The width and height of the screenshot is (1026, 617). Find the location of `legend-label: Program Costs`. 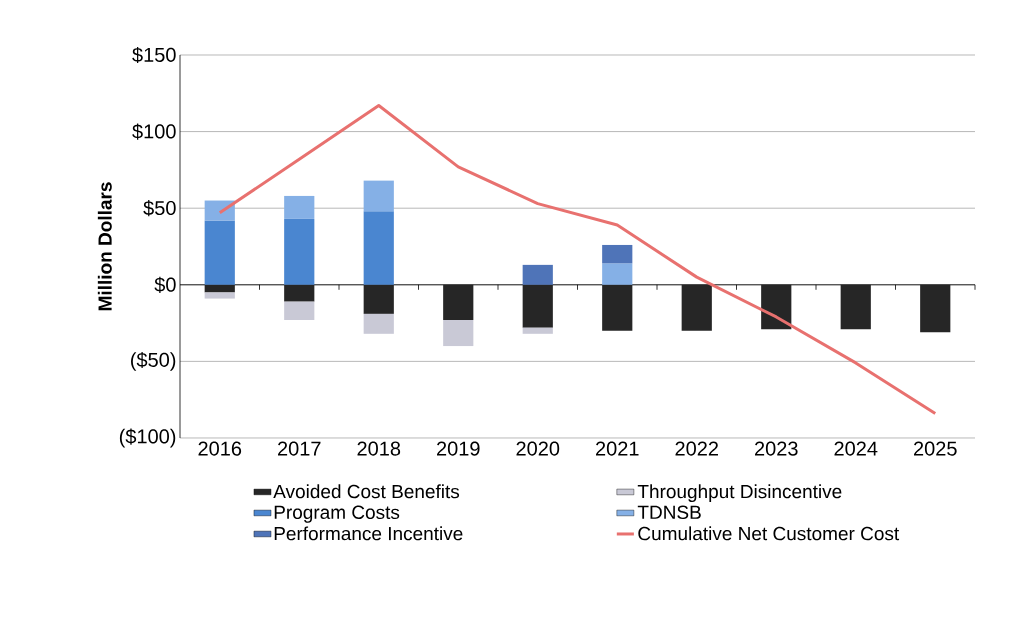

legend-label: Program Costs is located at coordinates (337, 514).